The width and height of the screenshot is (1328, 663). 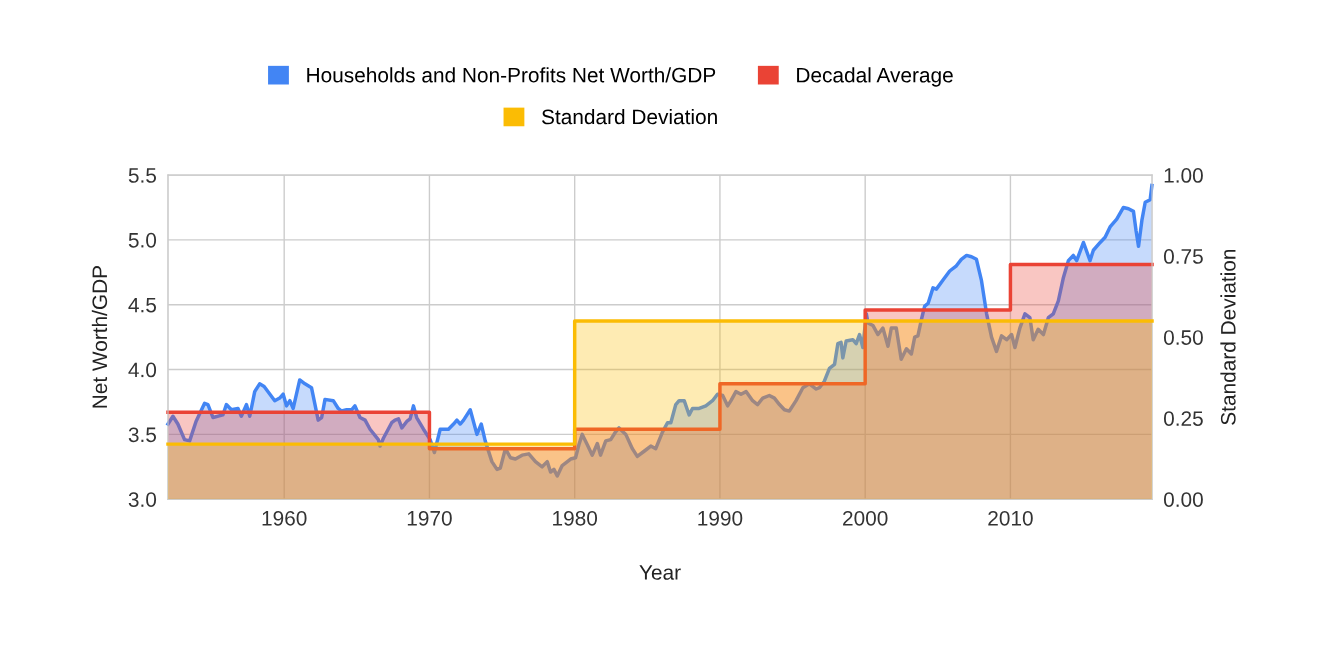 What do you see at coordinates (1183, 418) in the screenshot?
I see `y2-tick-label: 0.25` at bounding box center [1183, 418].